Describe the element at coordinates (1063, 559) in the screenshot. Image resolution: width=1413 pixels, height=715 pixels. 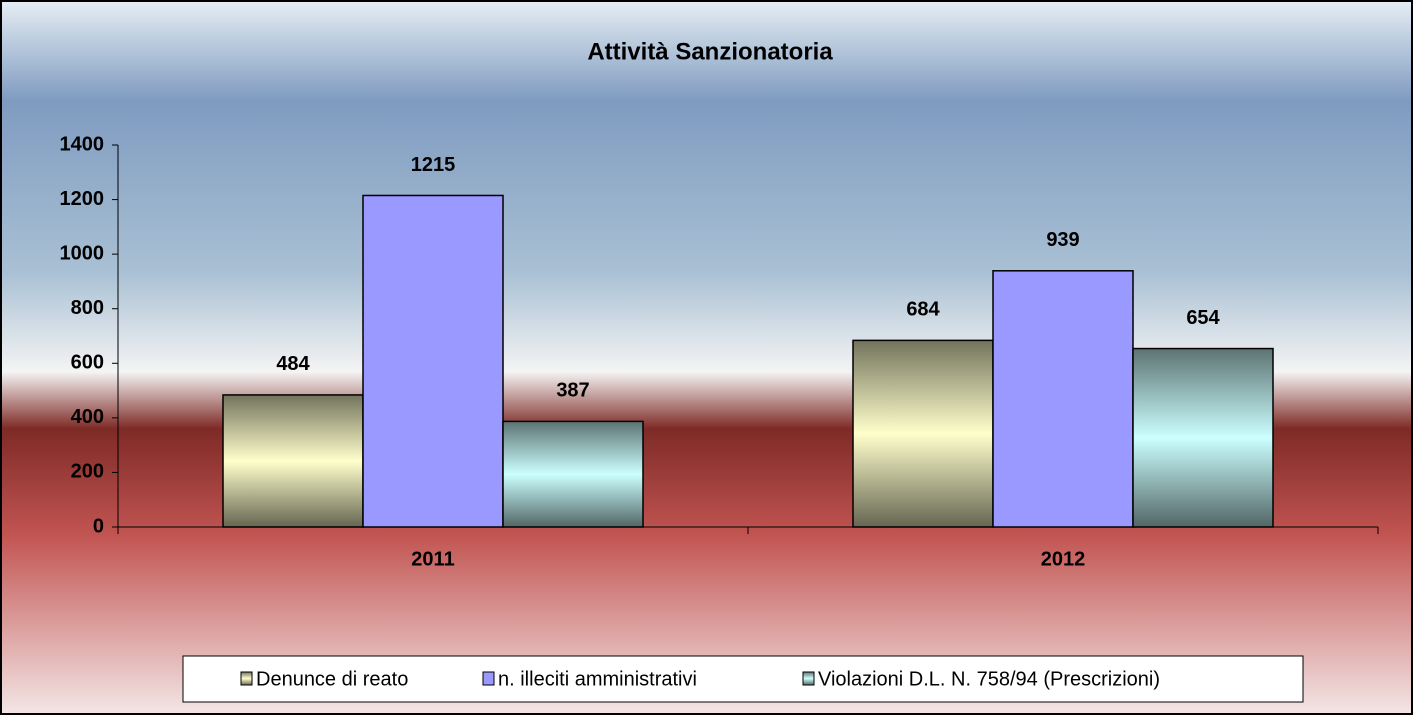
I see `x-tick-label: 2012` at that location.